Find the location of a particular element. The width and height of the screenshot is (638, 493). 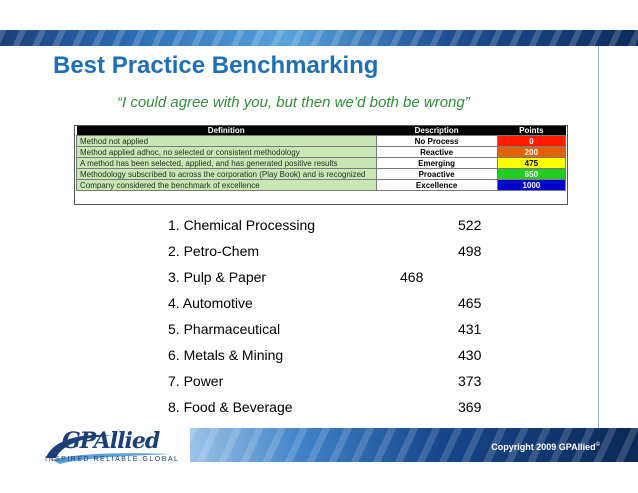

industry-score: 369 is located at coordinates (470, 407).